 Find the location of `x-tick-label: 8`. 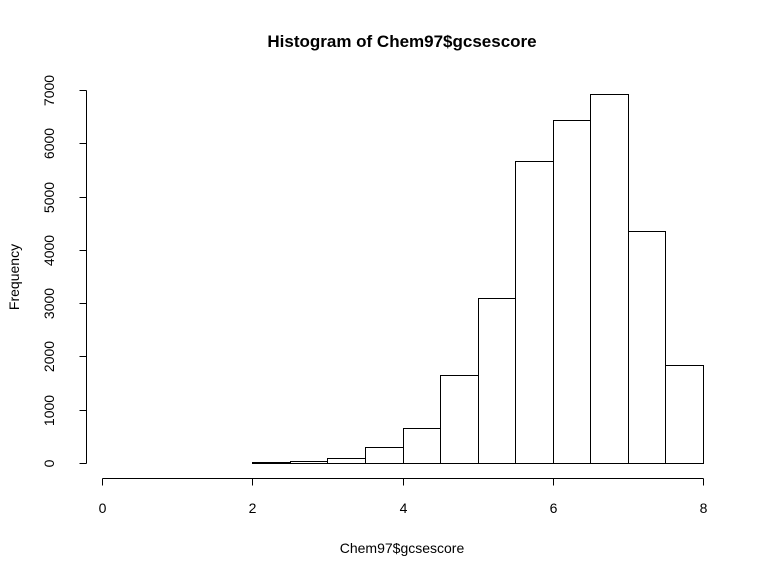

x-tick-label: 8 is located at coordinates (704, 508).